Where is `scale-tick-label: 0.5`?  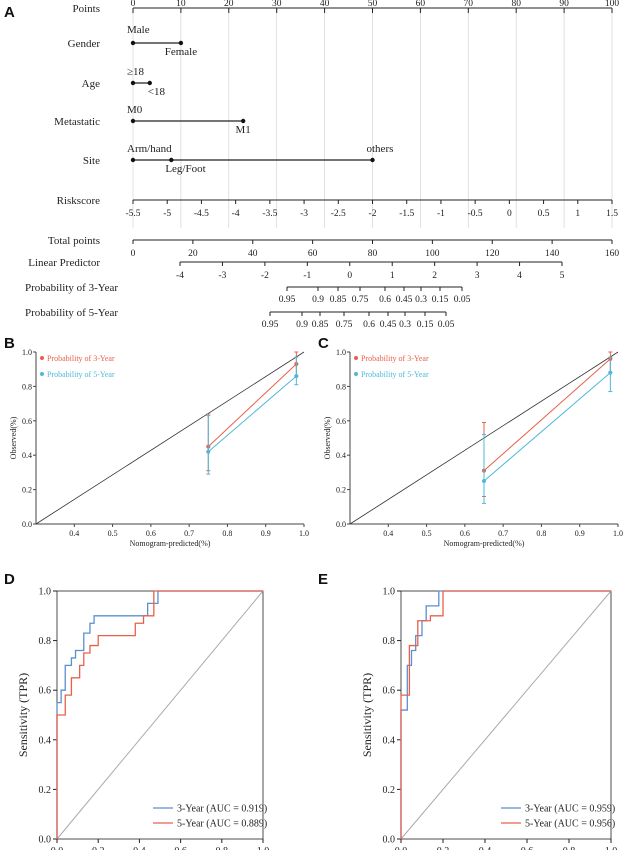 scale-tick-label: 0.5 is located at coordinates (544, 214).